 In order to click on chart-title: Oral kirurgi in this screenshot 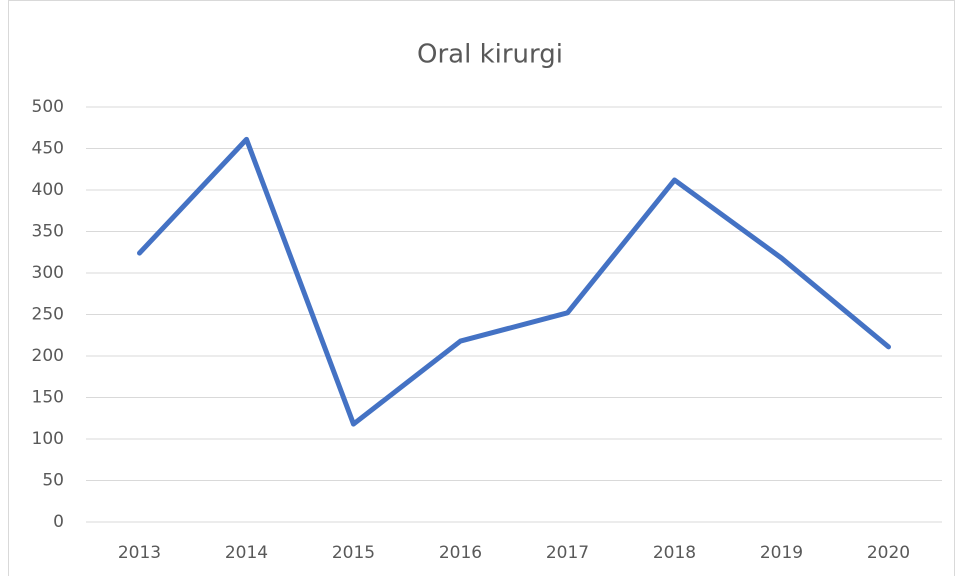, I will do `click(490, 55)`.